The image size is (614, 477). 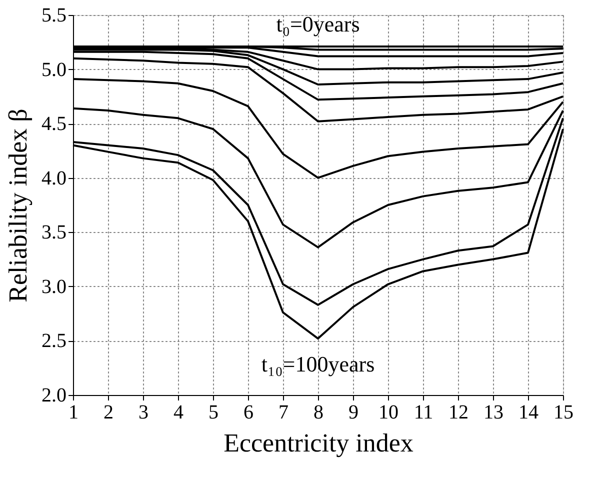 I want to click on x-tick-label: 2, so click(x=109, y=413).